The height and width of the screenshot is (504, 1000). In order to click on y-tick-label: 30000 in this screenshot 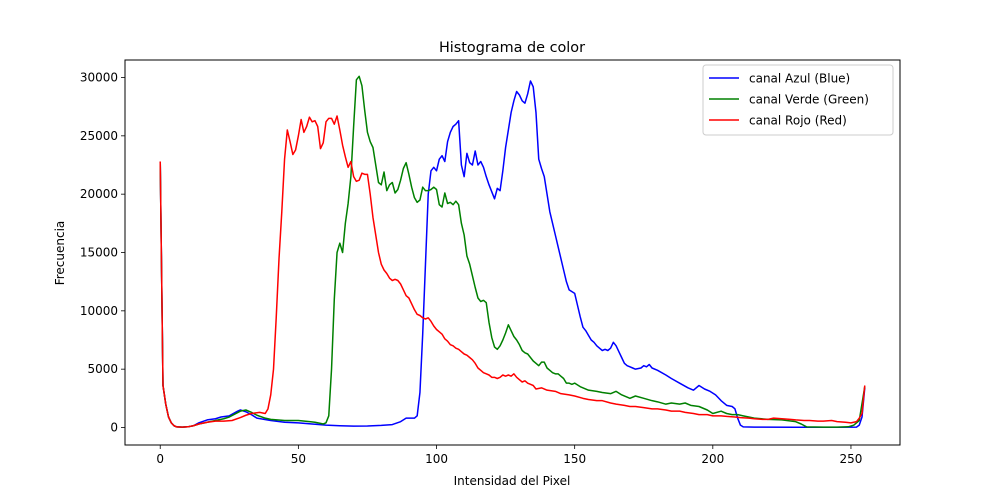, I will do `click(99, 78)`.